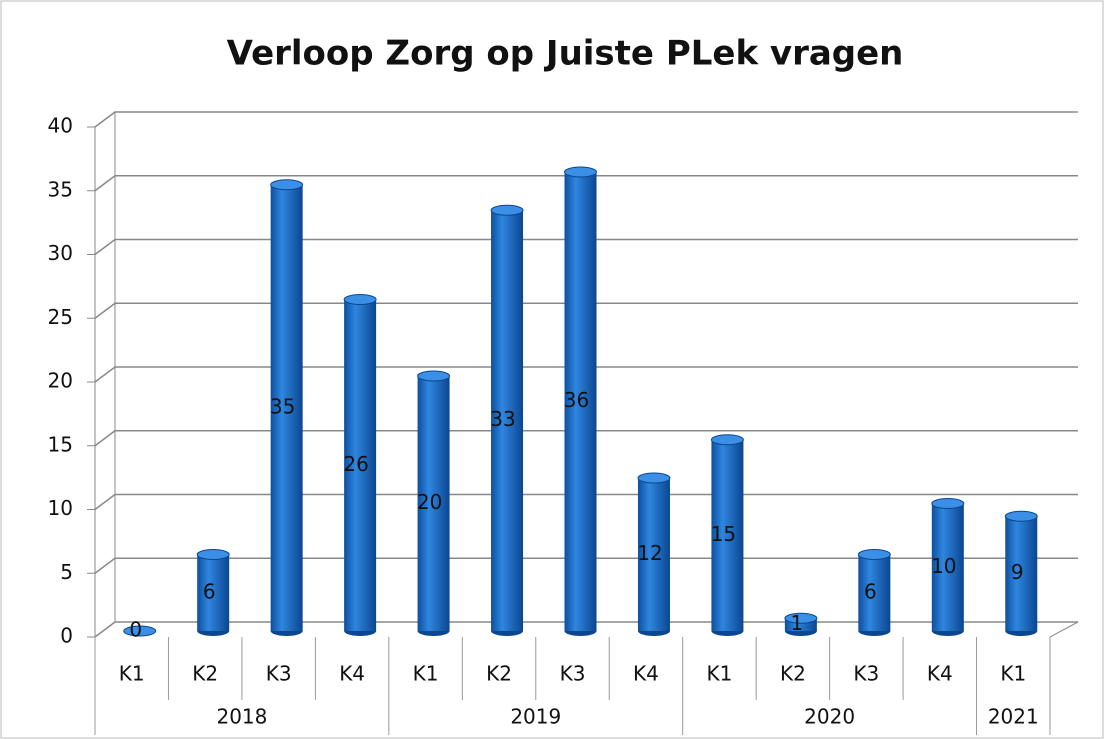 This screenshot has height=739, width=1104. I want to click on data-label: 0, so click(135, 630).